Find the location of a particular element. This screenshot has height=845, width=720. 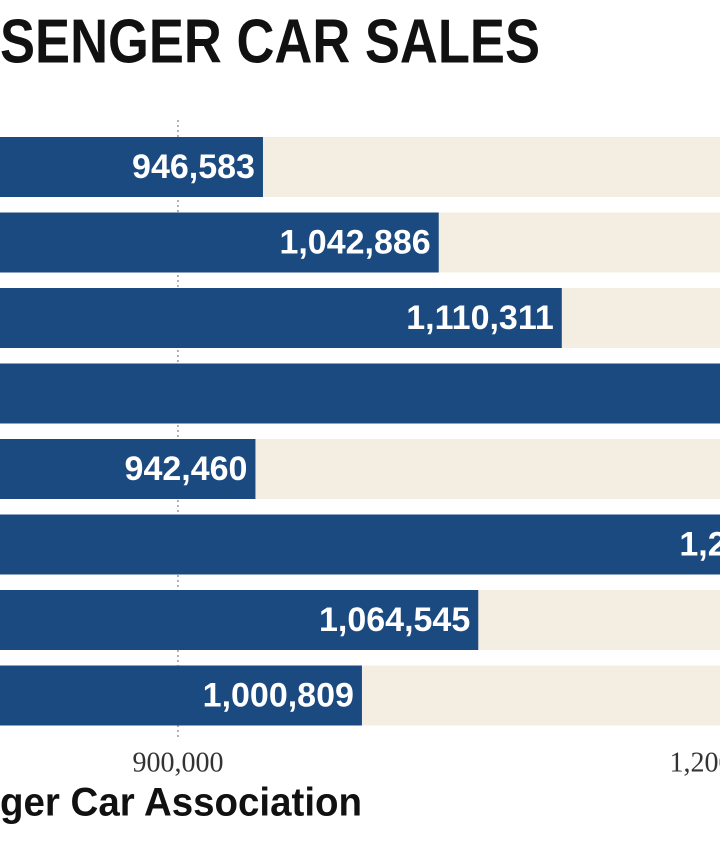

value-label: 1,262,000 is located at coordinates (699, 544).